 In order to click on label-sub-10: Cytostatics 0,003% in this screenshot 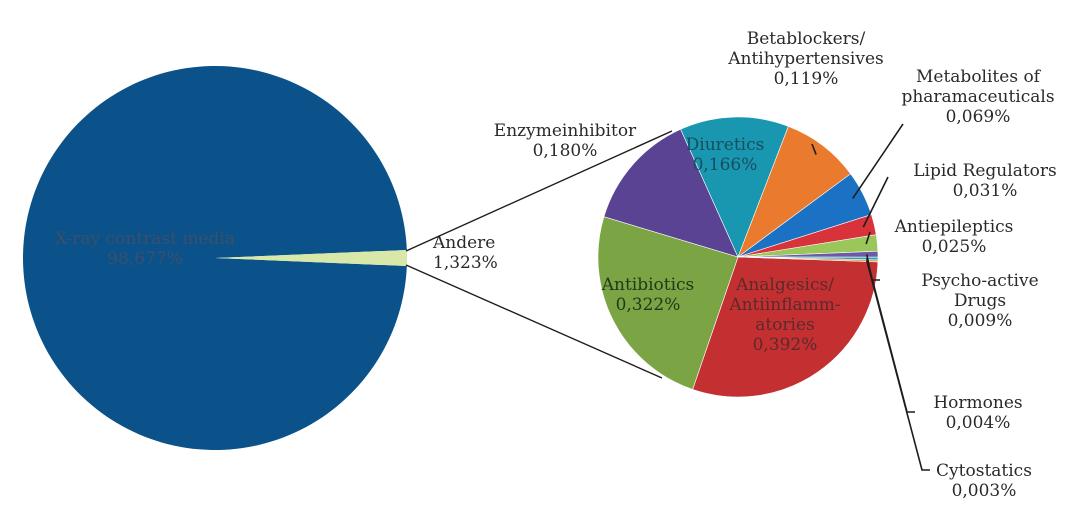, I will do `click(984, 481)`.